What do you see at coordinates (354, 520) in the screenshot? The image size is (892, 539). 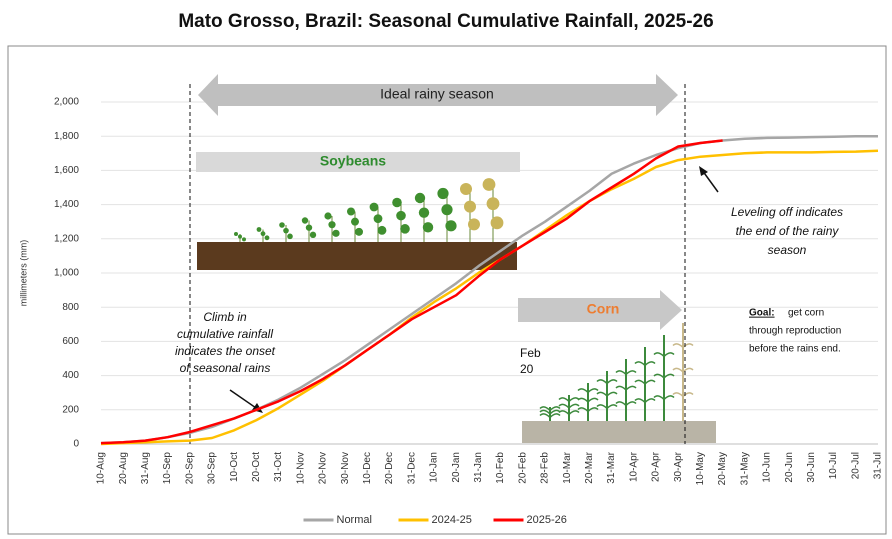 I see `legend-label: Normal` at bounding box center [354, 520].